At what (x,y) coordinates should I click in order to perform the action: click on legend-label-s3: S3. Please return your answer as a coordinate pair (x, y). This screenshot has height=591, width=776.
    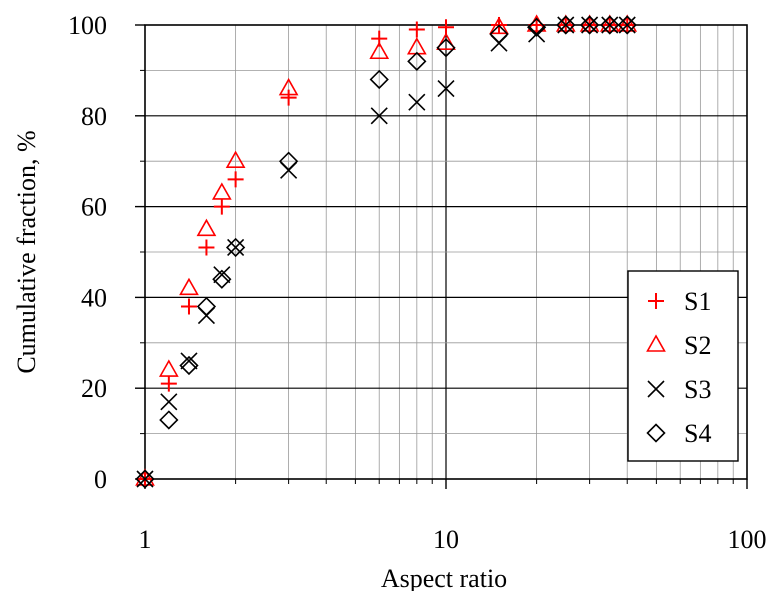
    Looking at the image, I should click on (697, 389).